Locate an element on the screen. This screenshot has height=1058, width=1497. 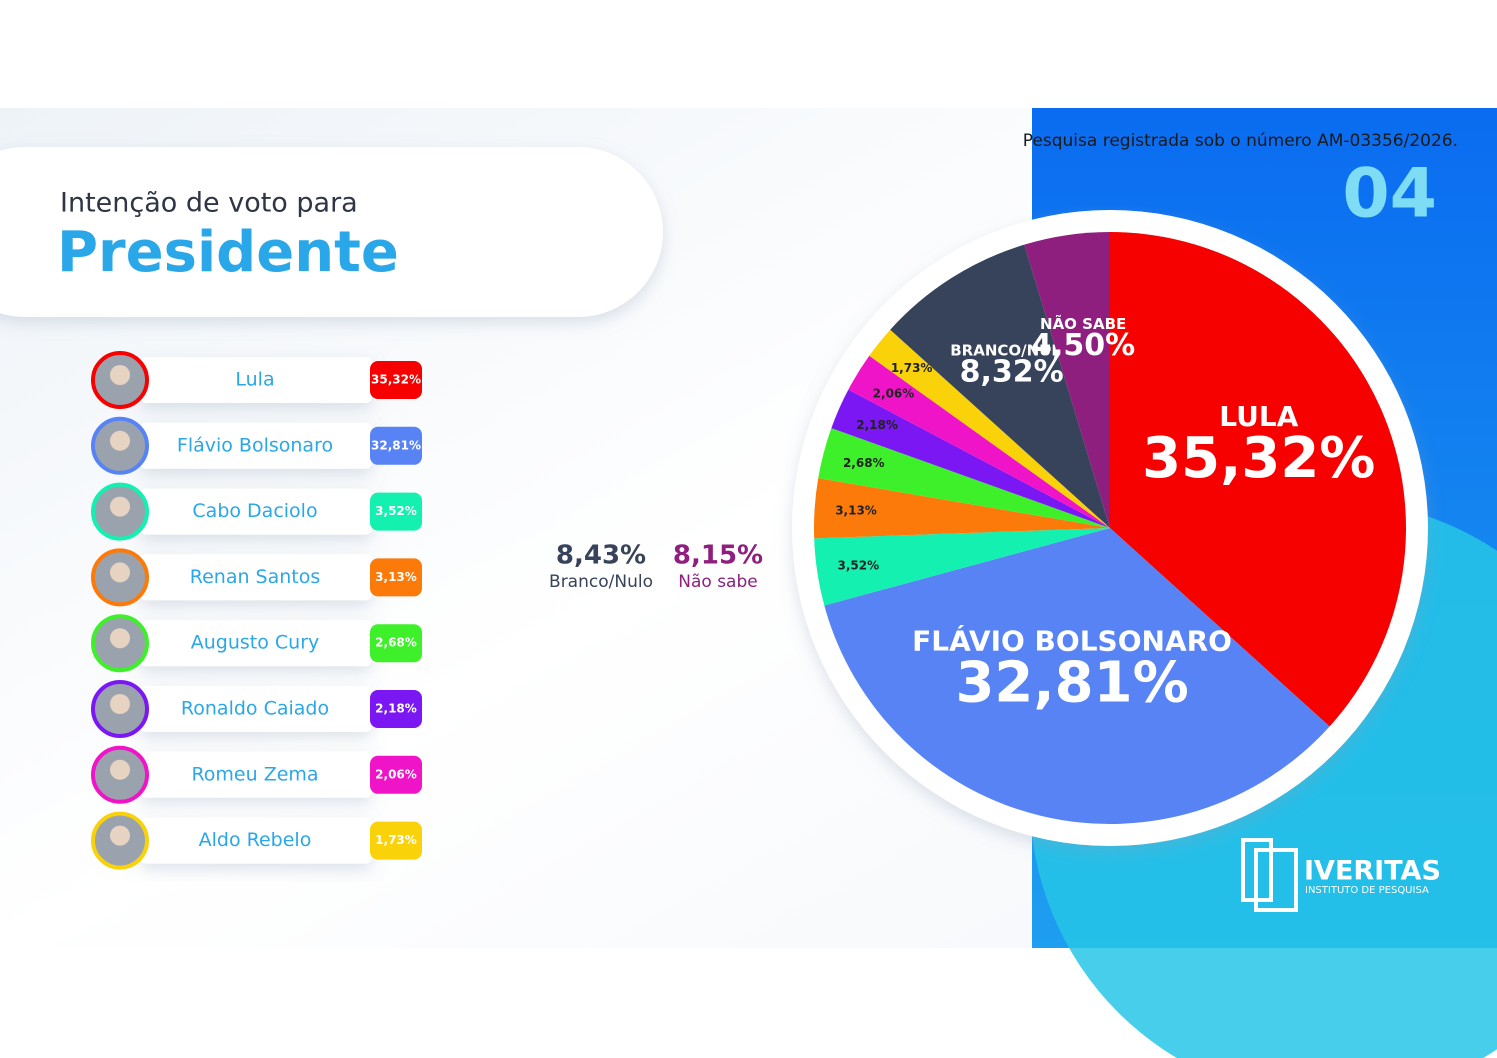
side-label: Não sabe is located at coordinates (717, 582).